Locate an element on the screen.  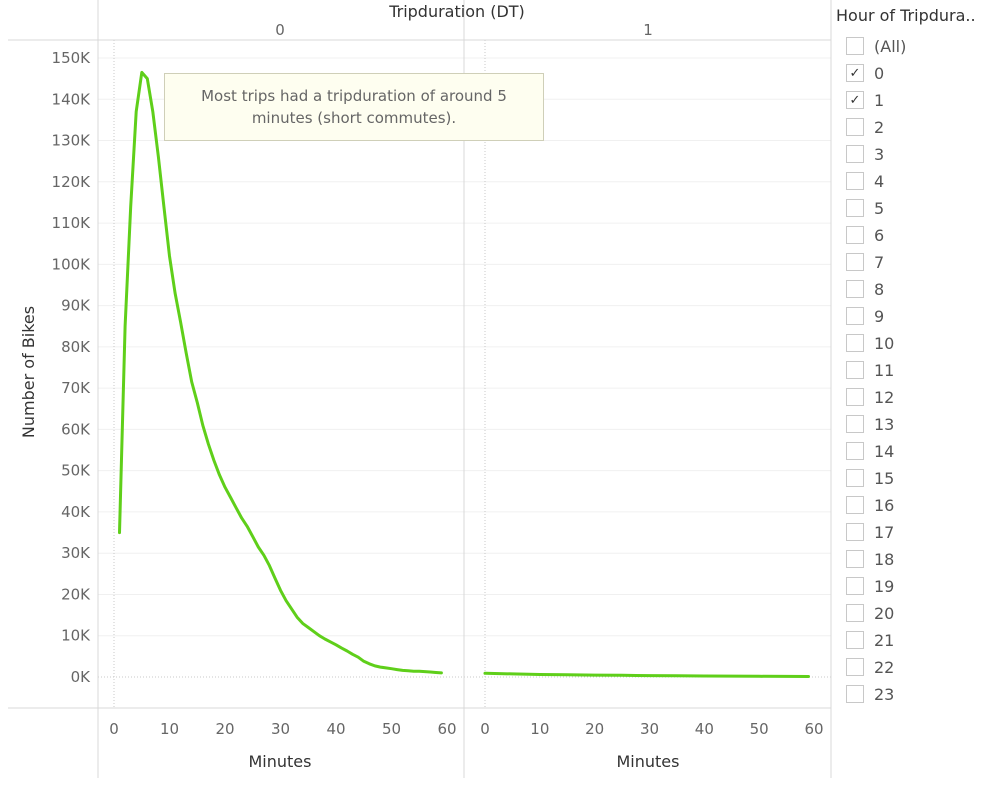
x-tick-label: 0 is located at coordinates (485, 729).